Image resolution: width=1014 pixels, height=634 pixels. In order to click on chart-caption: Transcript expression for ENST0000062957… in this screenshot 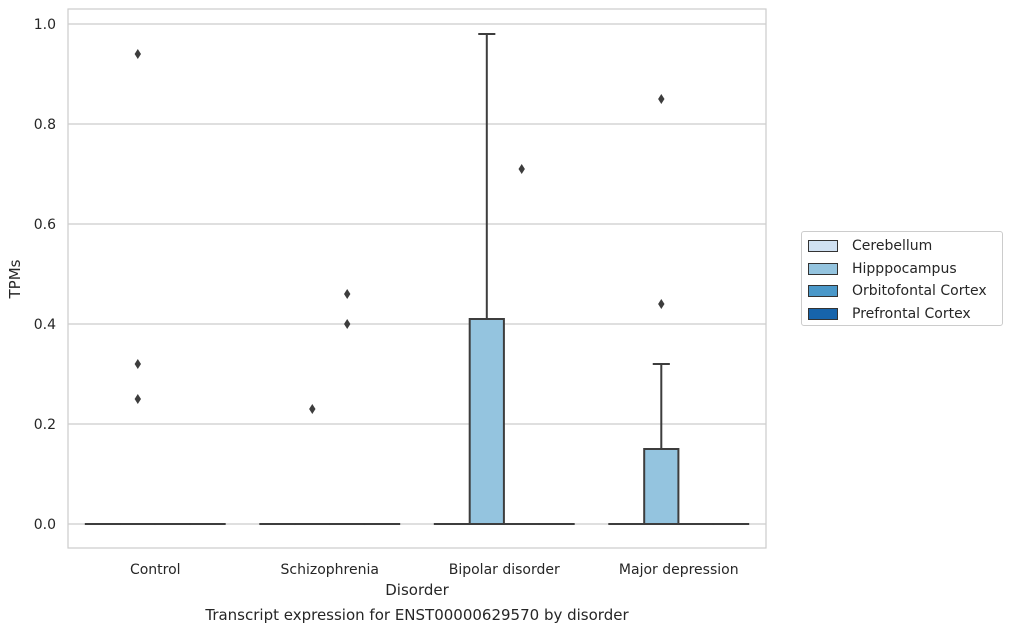, I will do `click(417, 615)`.